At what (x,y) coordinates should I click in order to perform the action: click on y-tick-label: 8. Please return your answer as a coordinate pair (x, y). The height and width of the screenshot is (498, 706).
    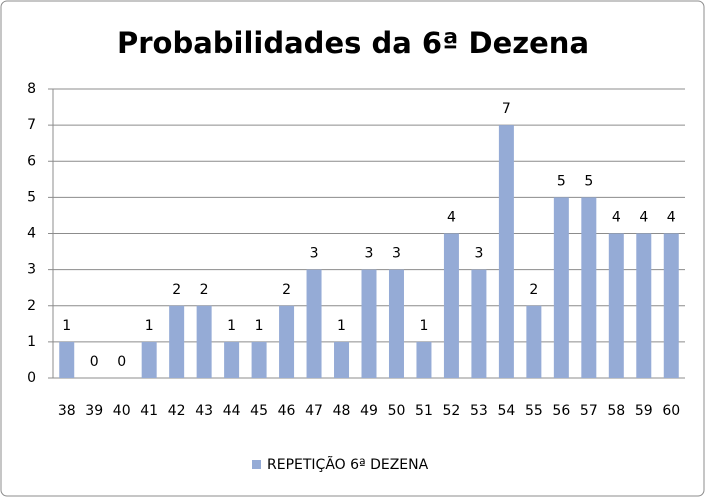
    Looking at the image, I should click on (31, 89).